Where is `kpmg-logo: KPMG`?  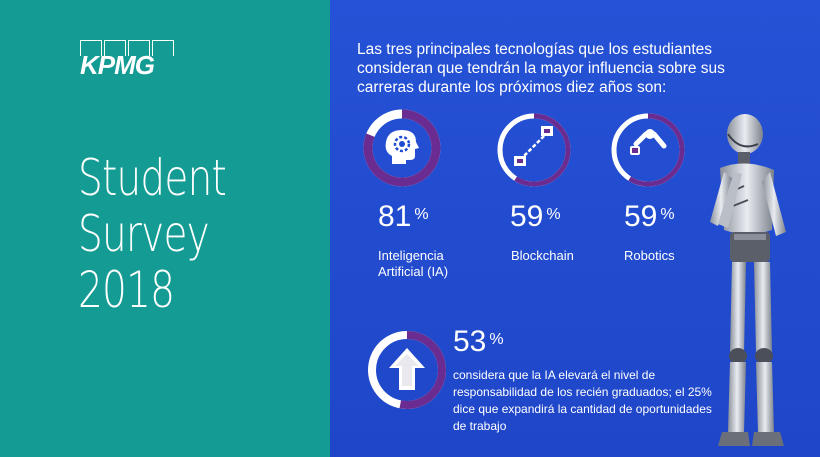 kpmg-logo: KPMG is located at coordinates (130, 60).